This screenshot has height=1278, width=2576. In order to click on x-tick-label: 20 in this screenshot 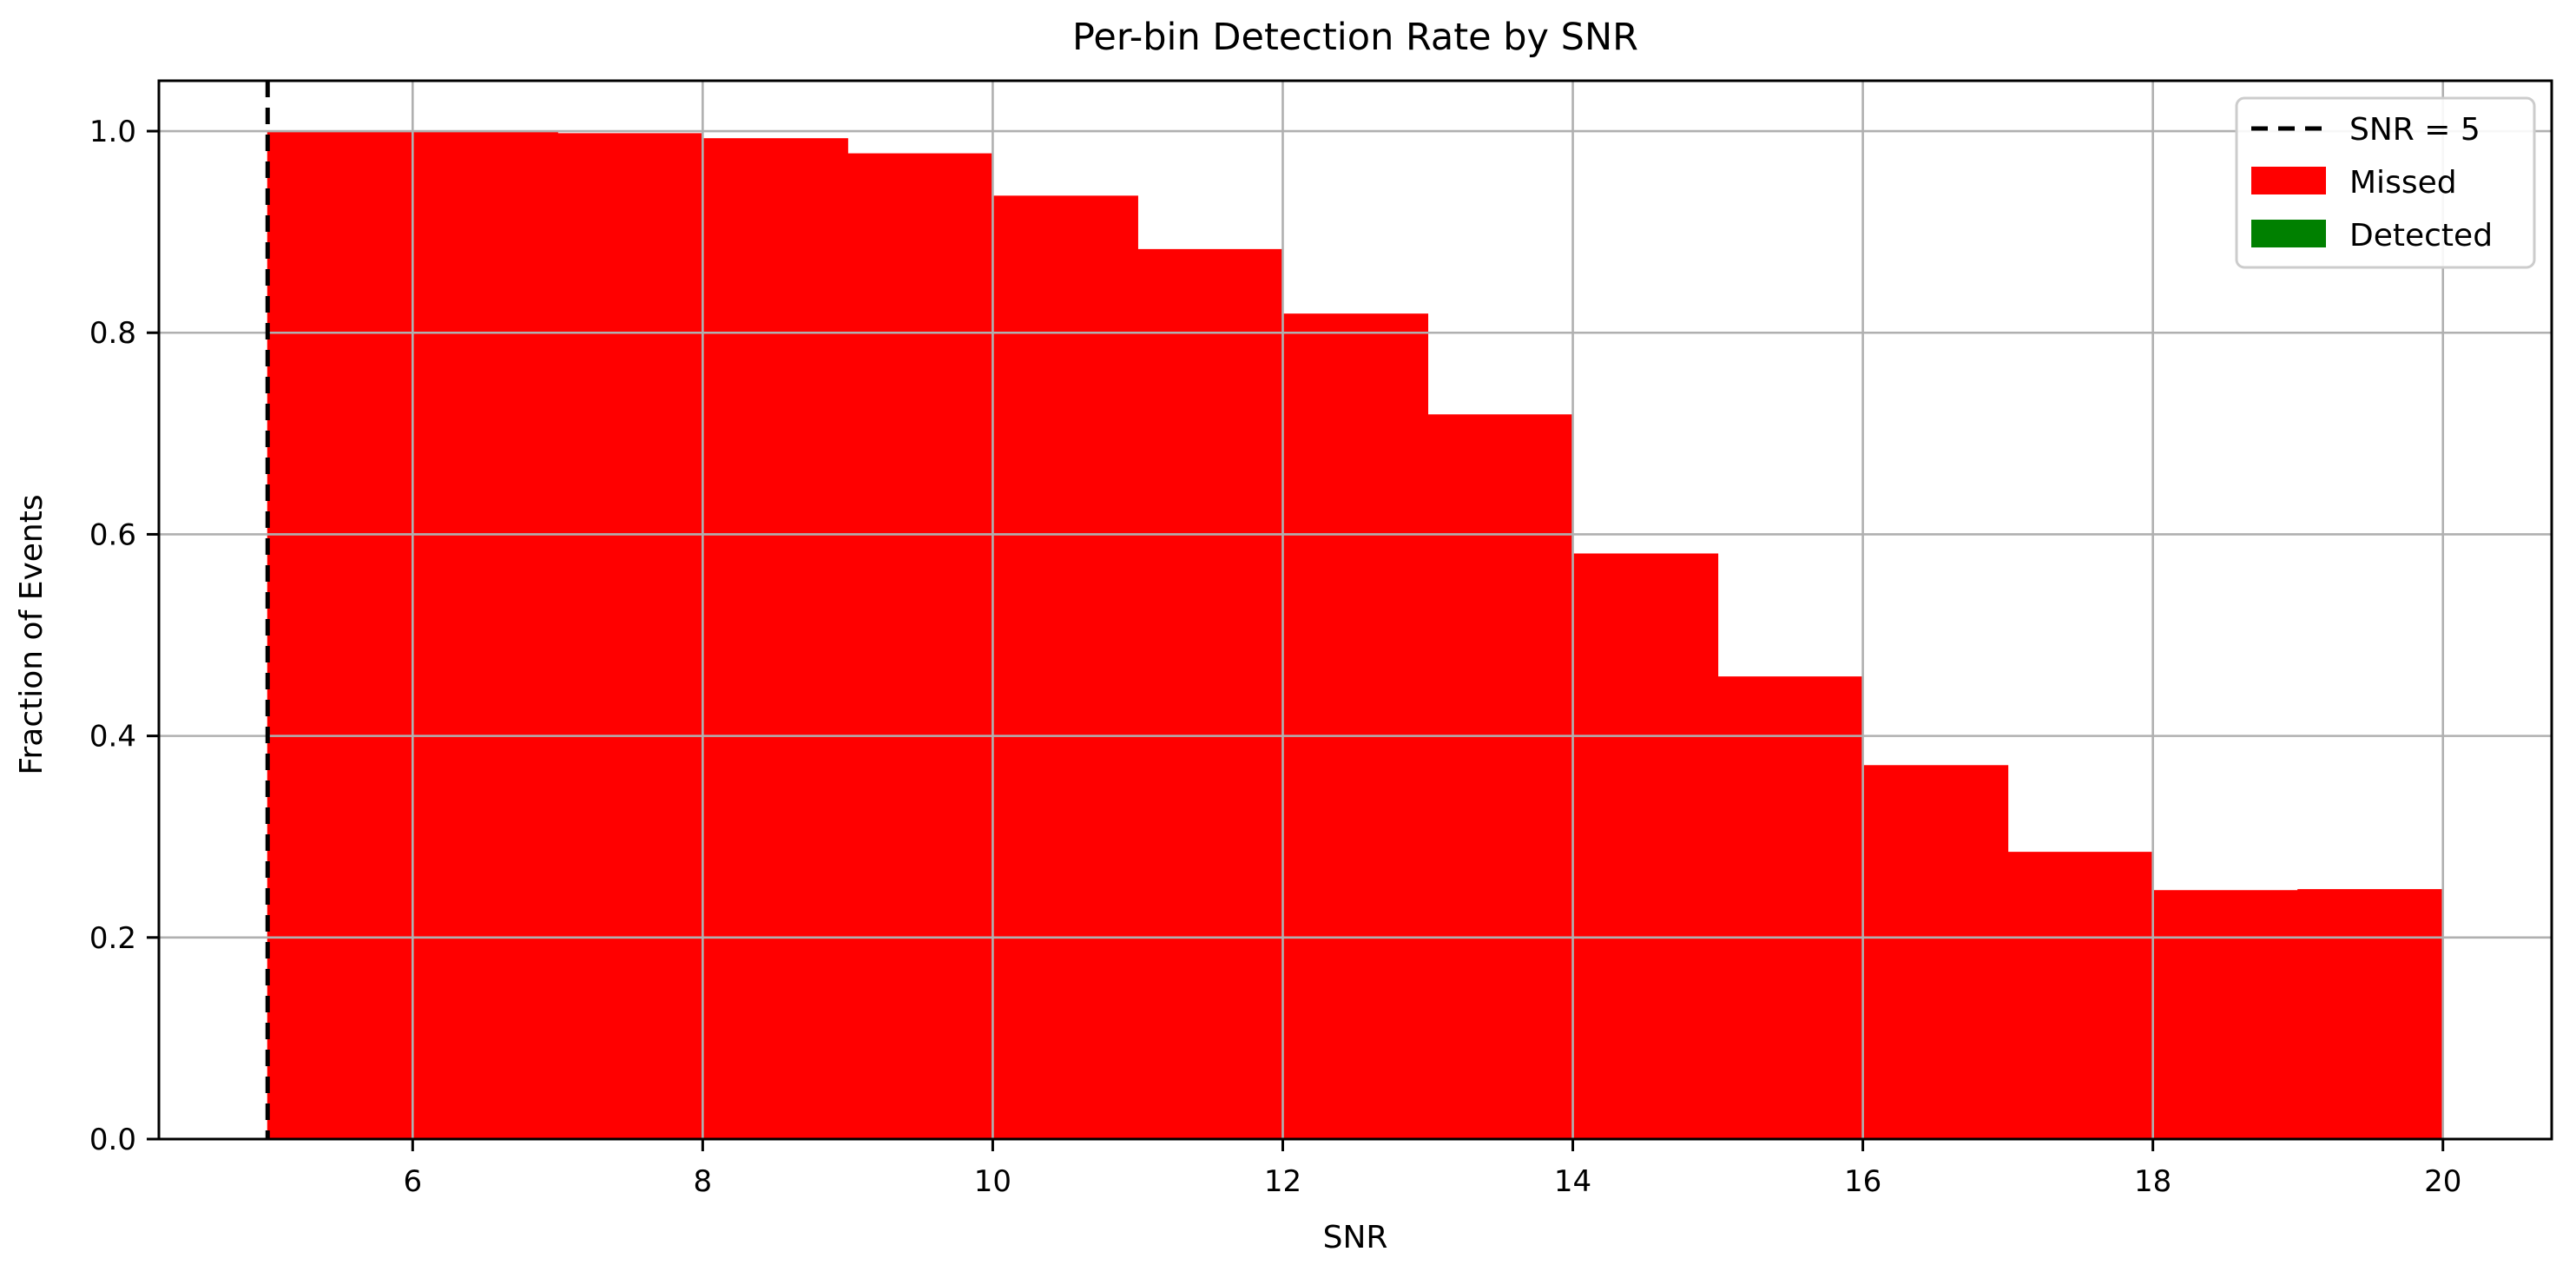, I will do `click(2442, 1181)`.